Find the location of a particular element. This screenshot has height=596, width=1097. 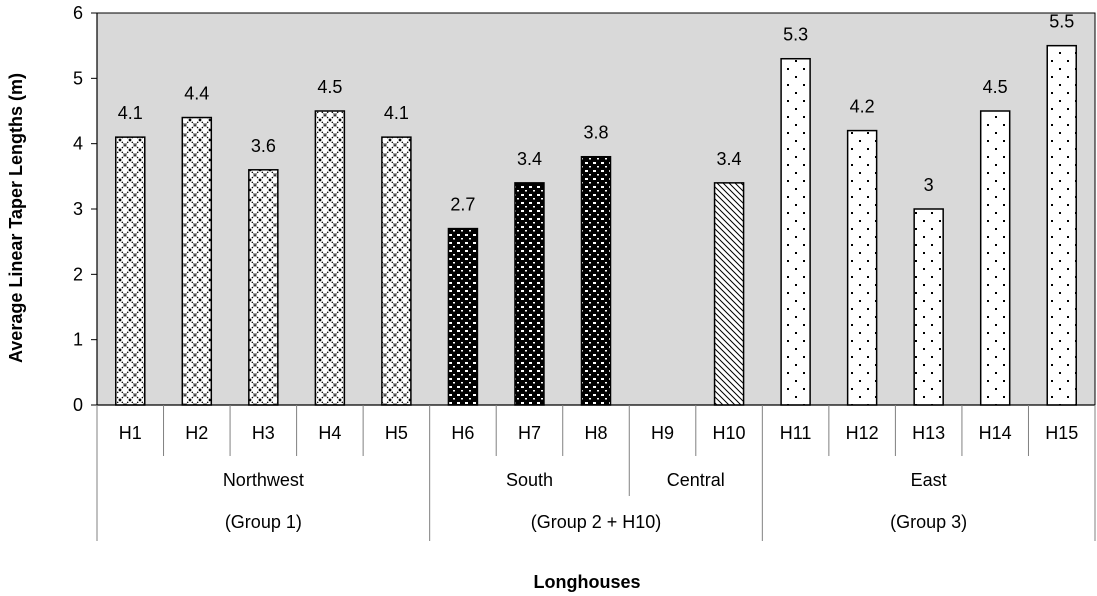

data-label-H12: 4.2 is located at coordinates (862, 107).